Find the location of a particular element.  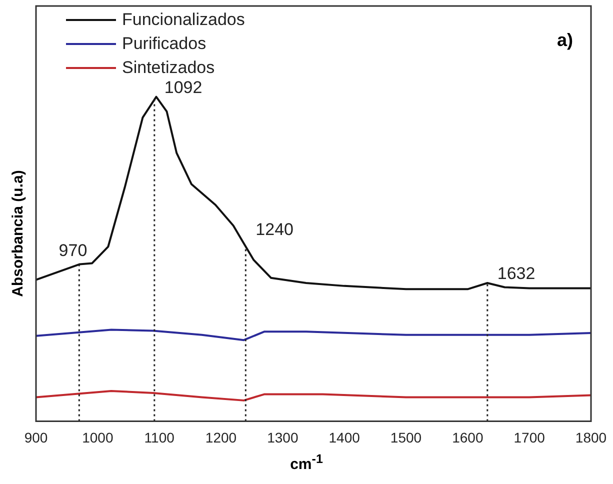

x-tick-label: 900 is located at coordinates (36, 437).